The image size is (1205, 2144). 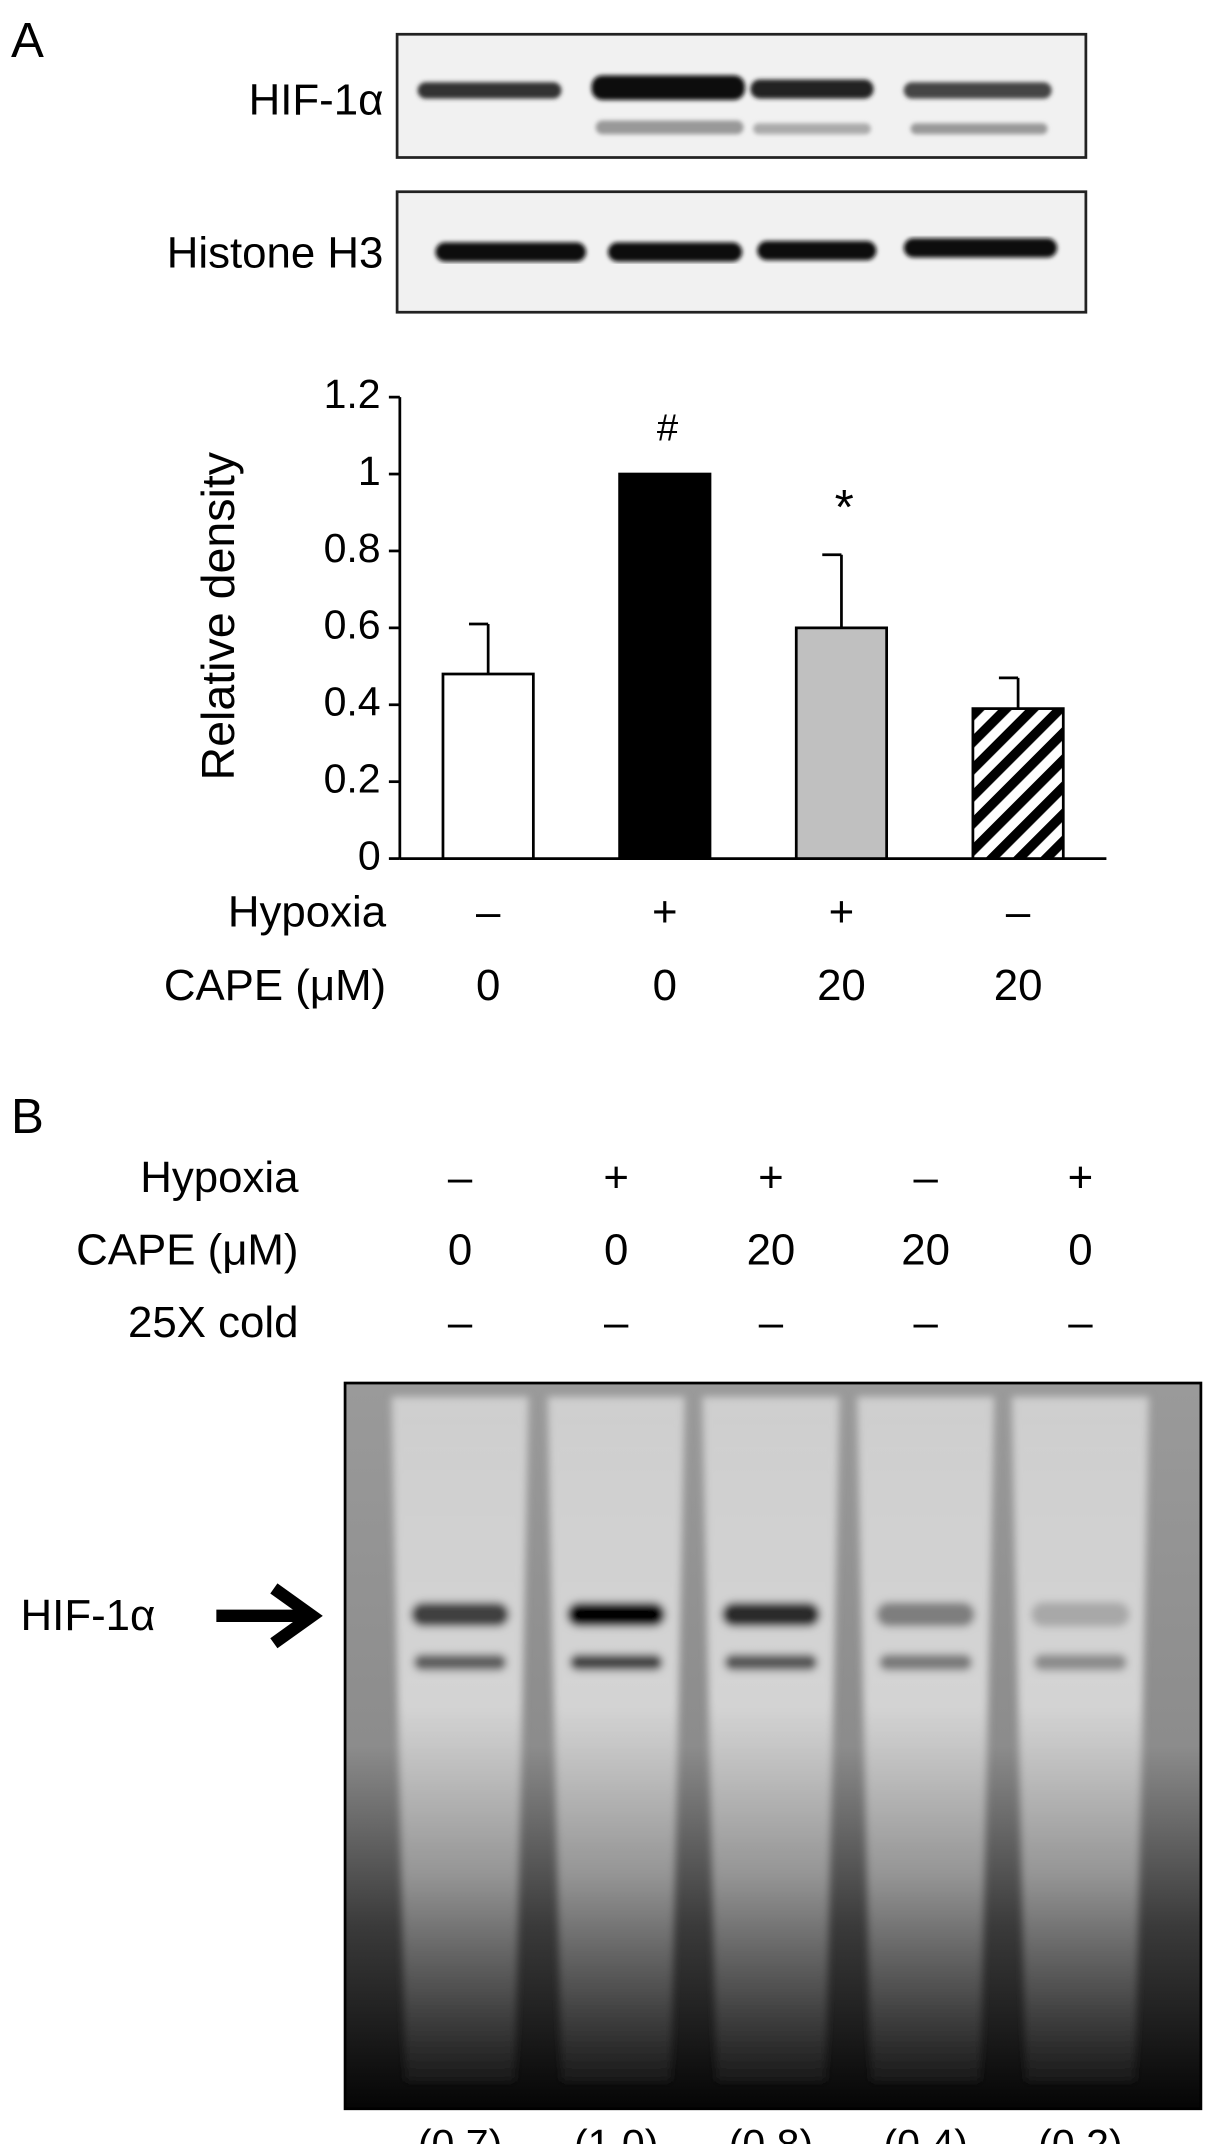 I want to click on panel-label: A, so click(x=27, y=40).